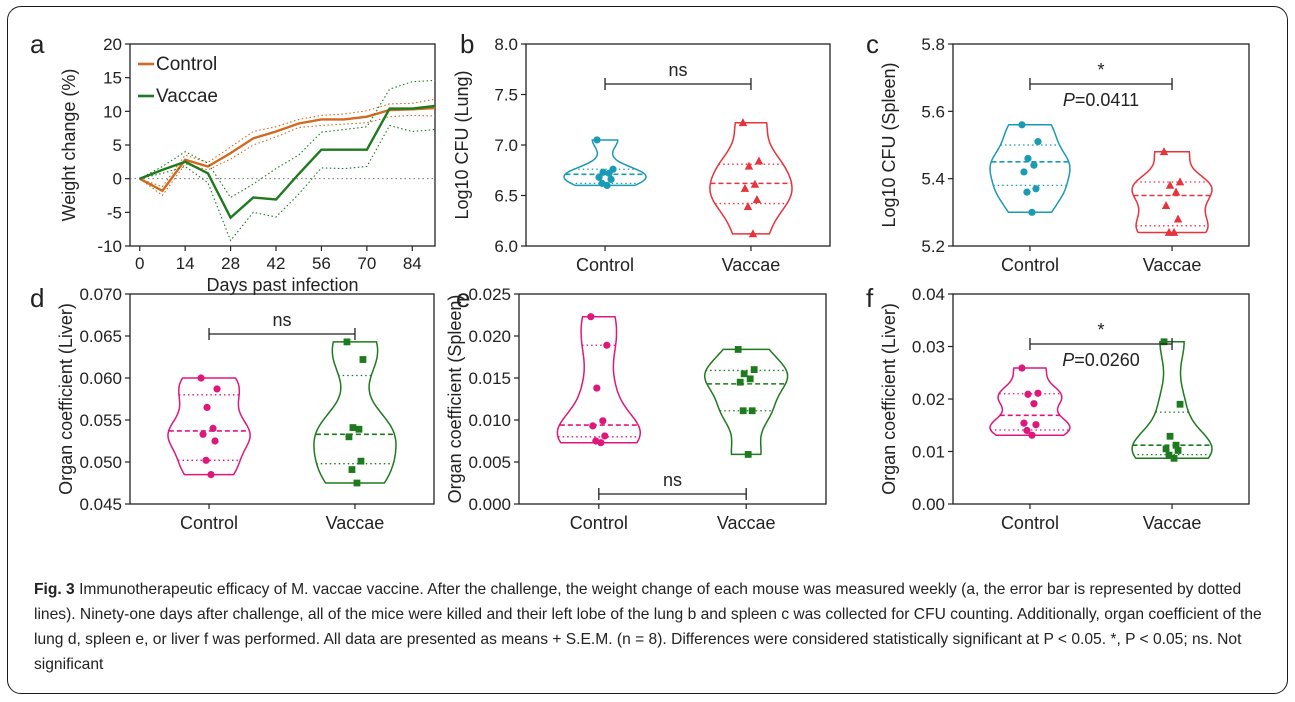  I want to click on y-tick-label: 0.015, so click(489, 378).